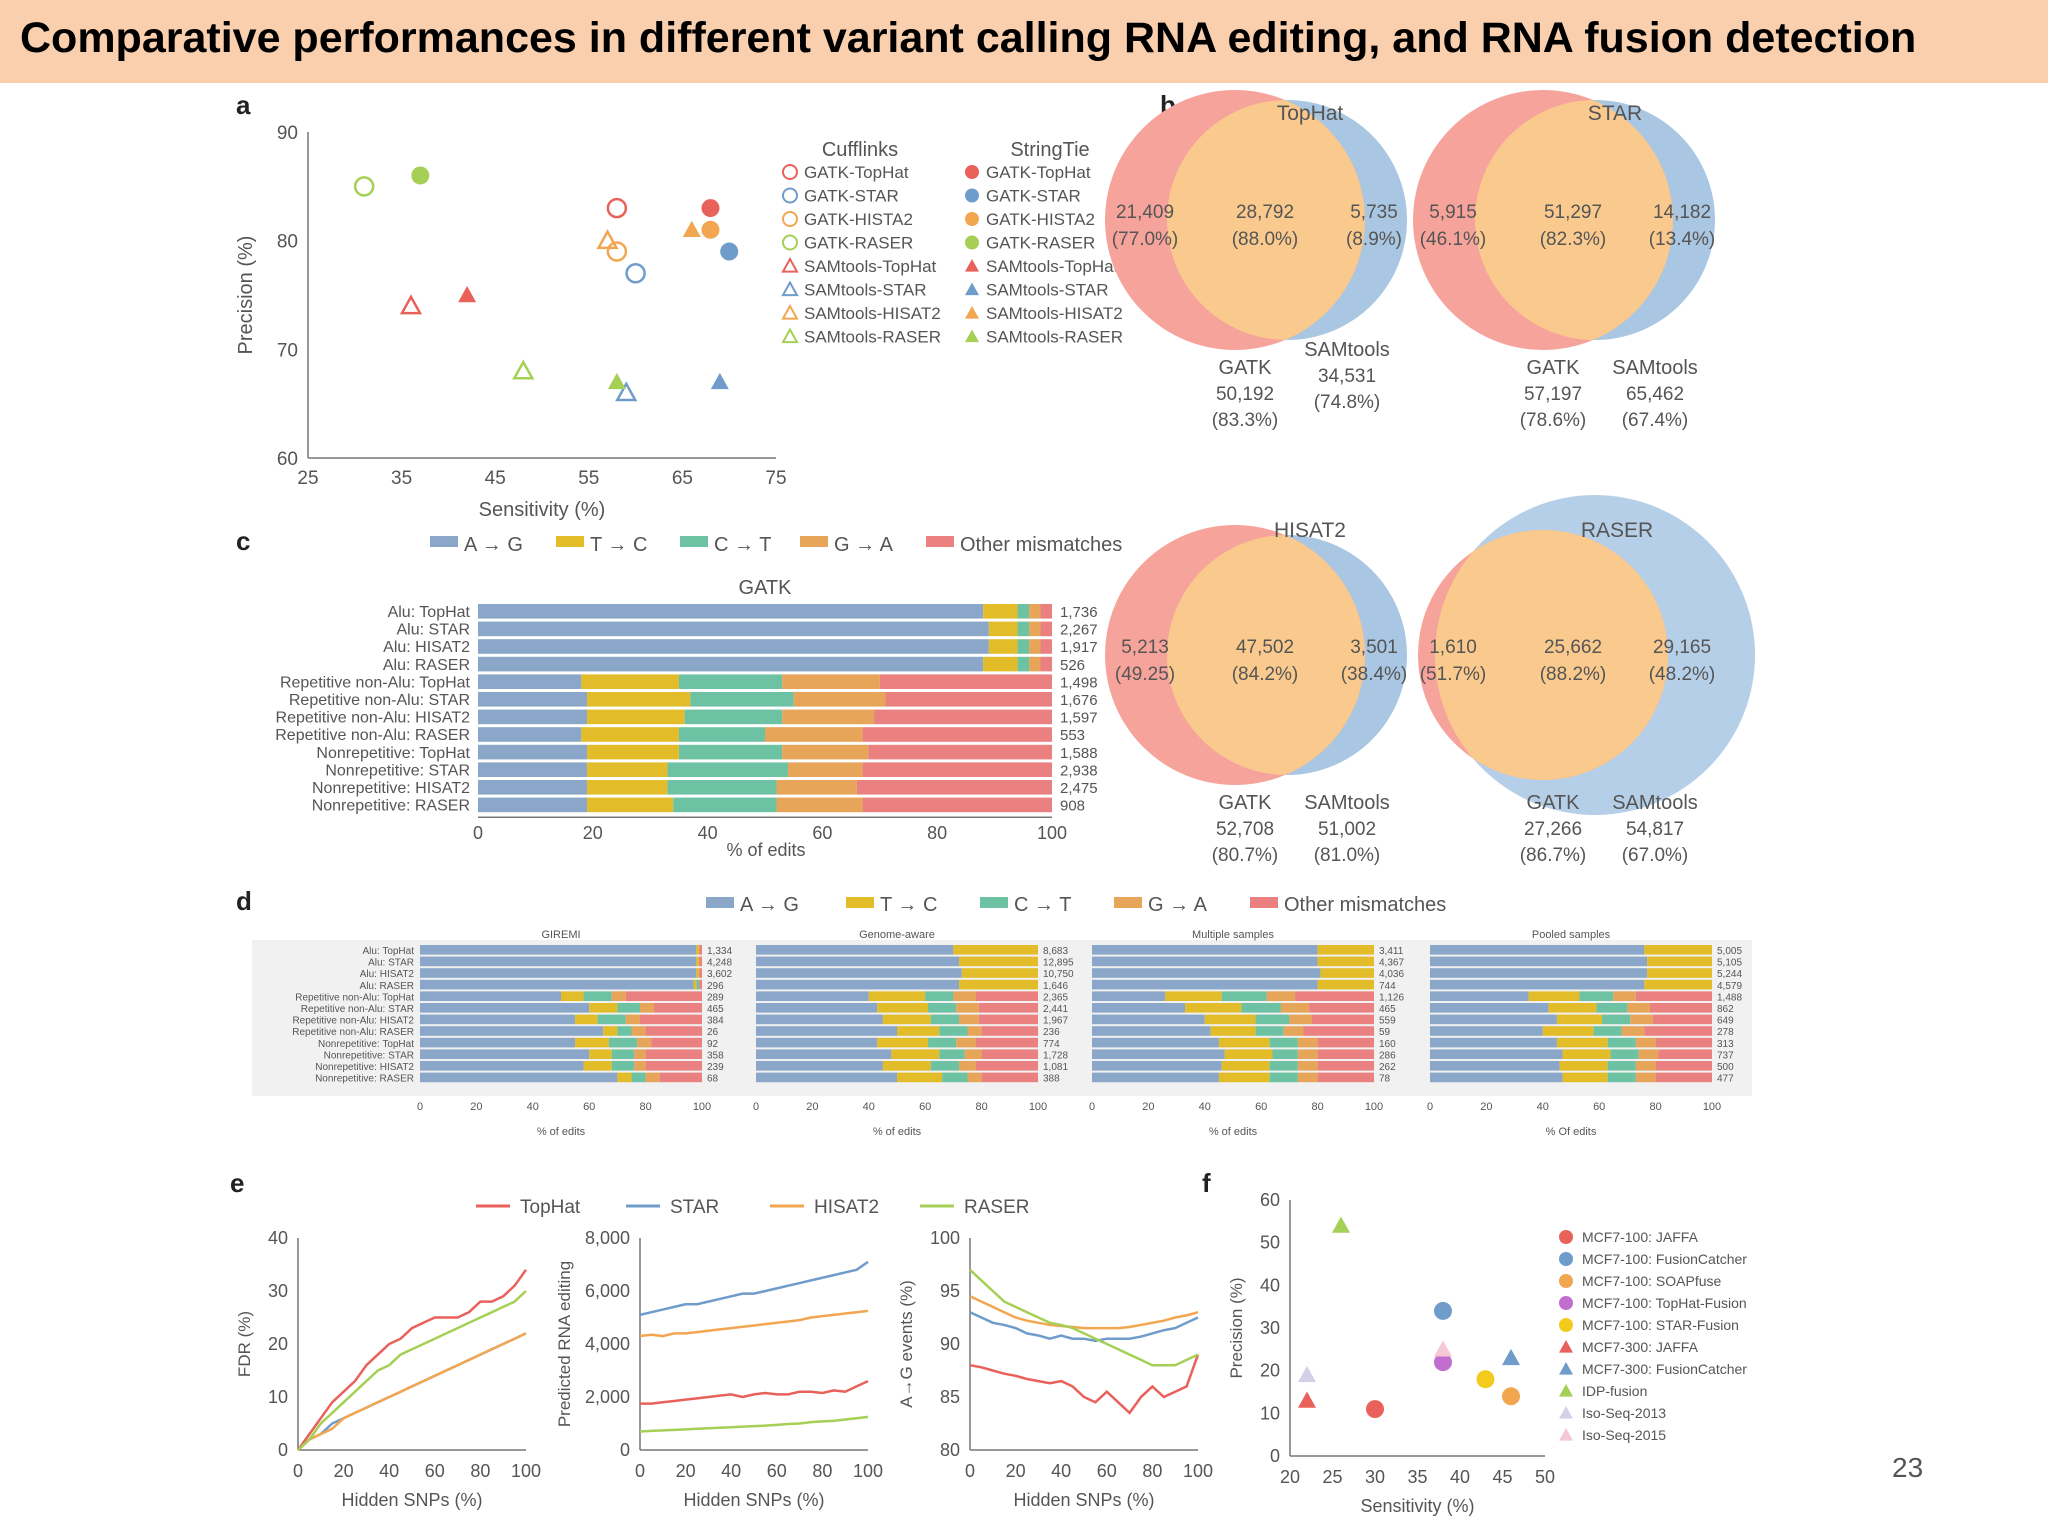  Describe the element at coordinates (1079, 788) in the screenshot. I see `c-total-label: 2,475` at that location.